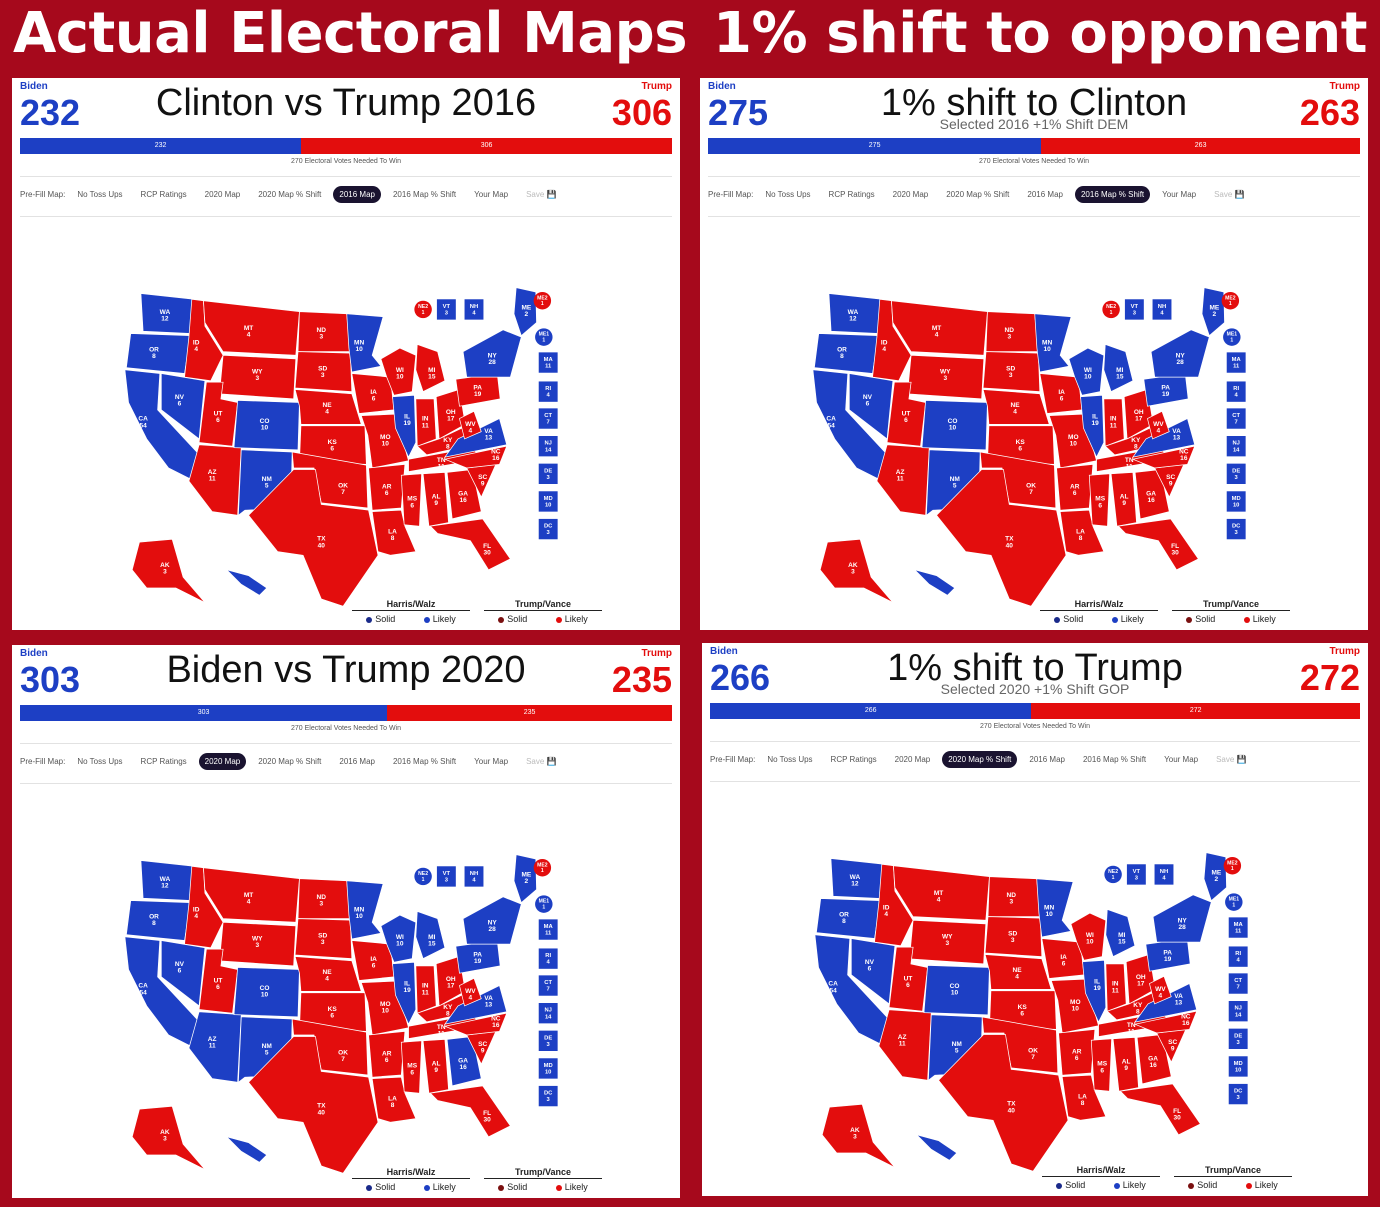  I want to click on state-ny, so click(1182, 918).